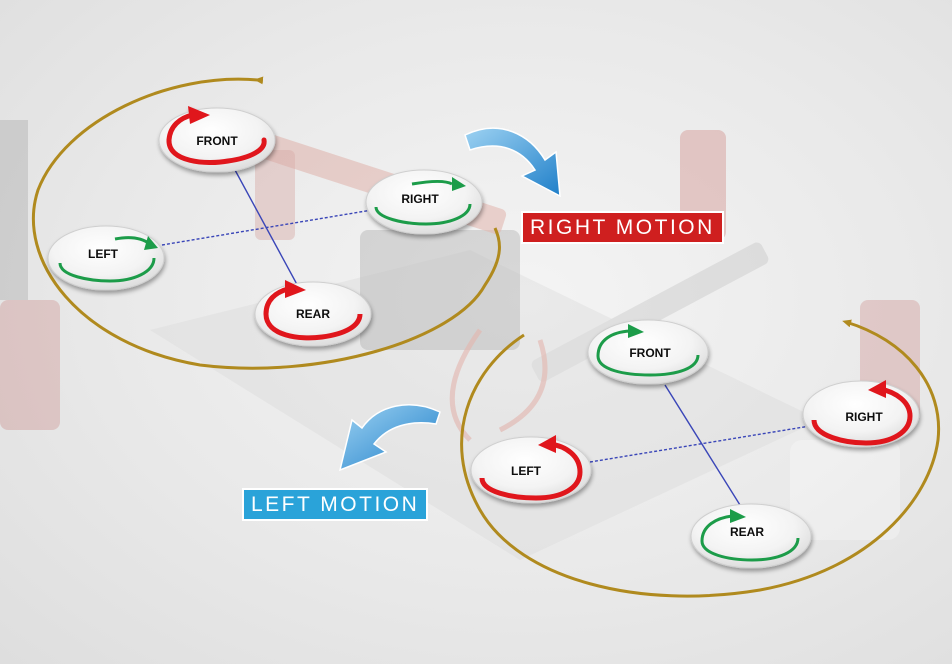 The height and width of the screenshot is (664, 952). Describe the element at coordinates (335, 504) in the screenshot. I see `left-motion-label: LEFT MOTION` at that location.